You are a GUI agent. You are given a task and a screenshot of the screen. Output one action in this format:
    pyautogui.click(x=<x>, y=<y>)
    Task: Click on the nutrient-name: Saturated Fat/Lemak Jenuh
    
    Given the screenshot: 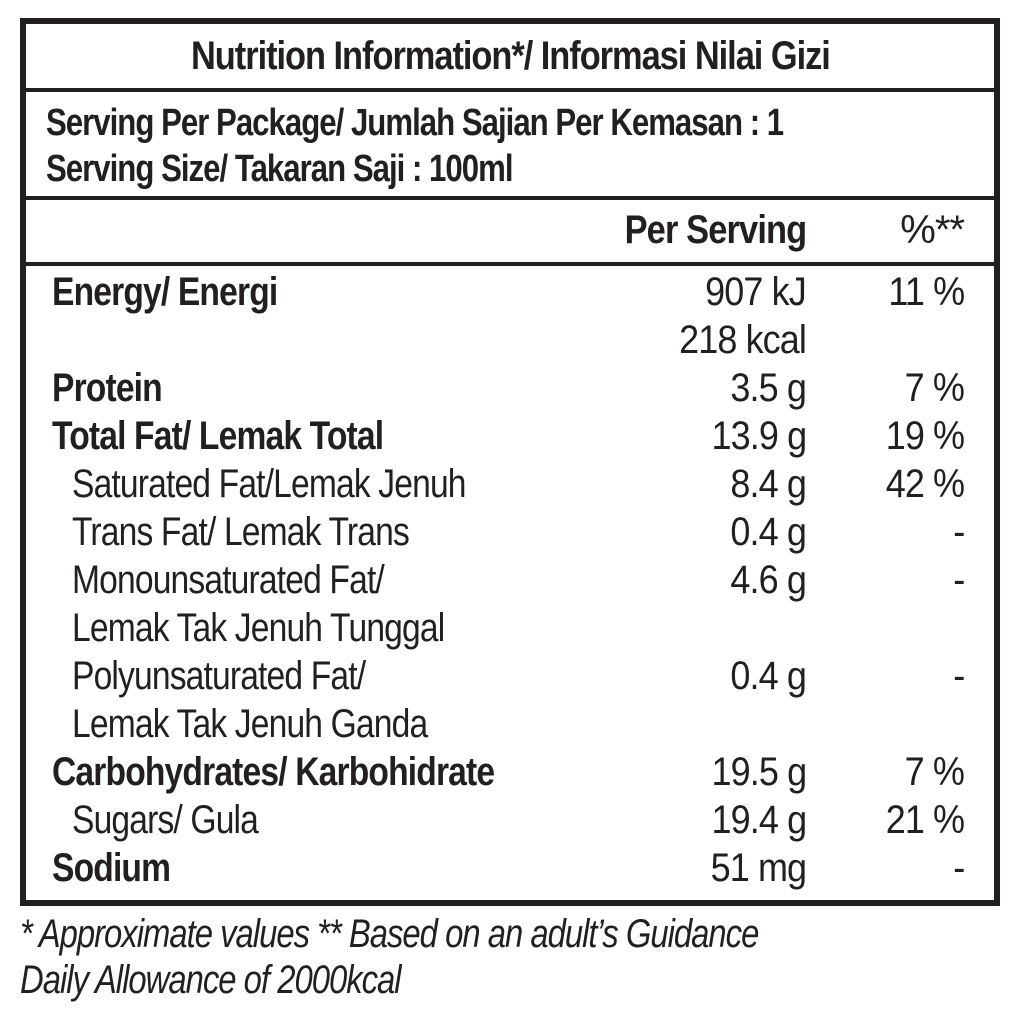 What is the action you would take?
    pyautogui.click(x=269, y=484)
    